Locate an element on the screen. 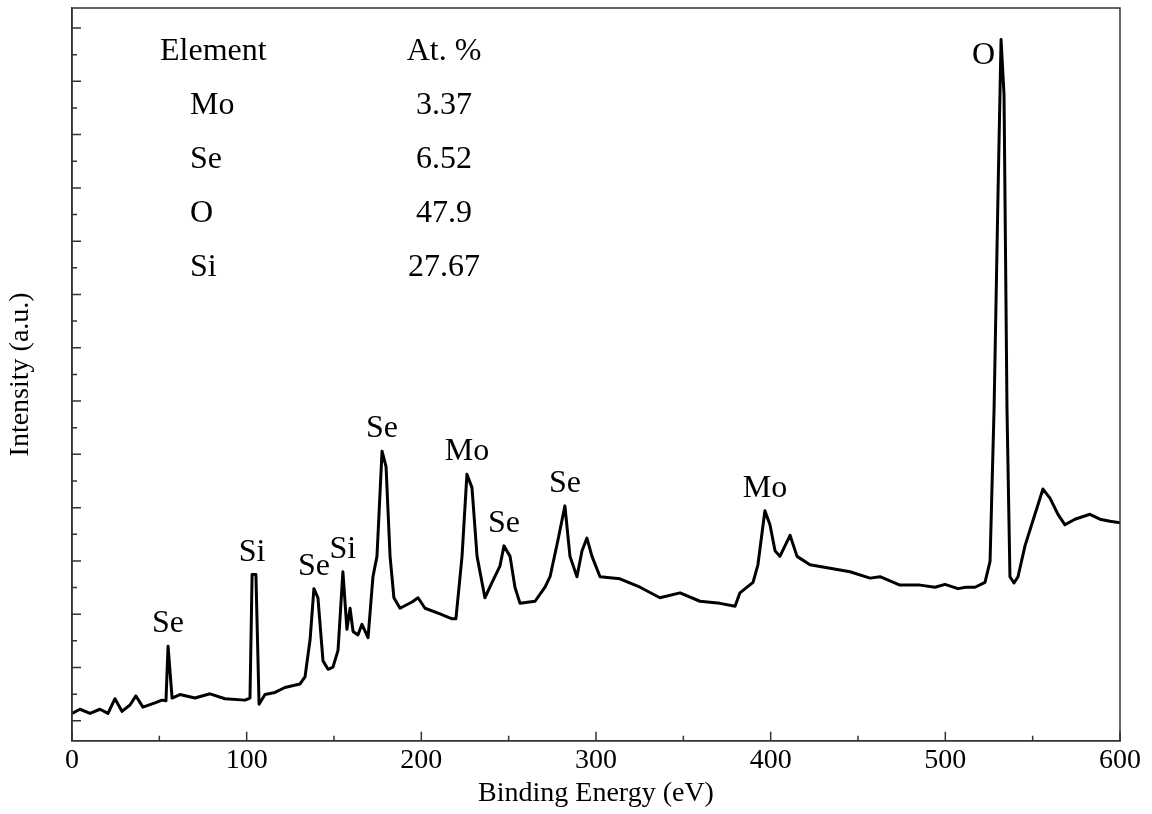  x-tick-label: 0 is located at coordinates (72, 758).